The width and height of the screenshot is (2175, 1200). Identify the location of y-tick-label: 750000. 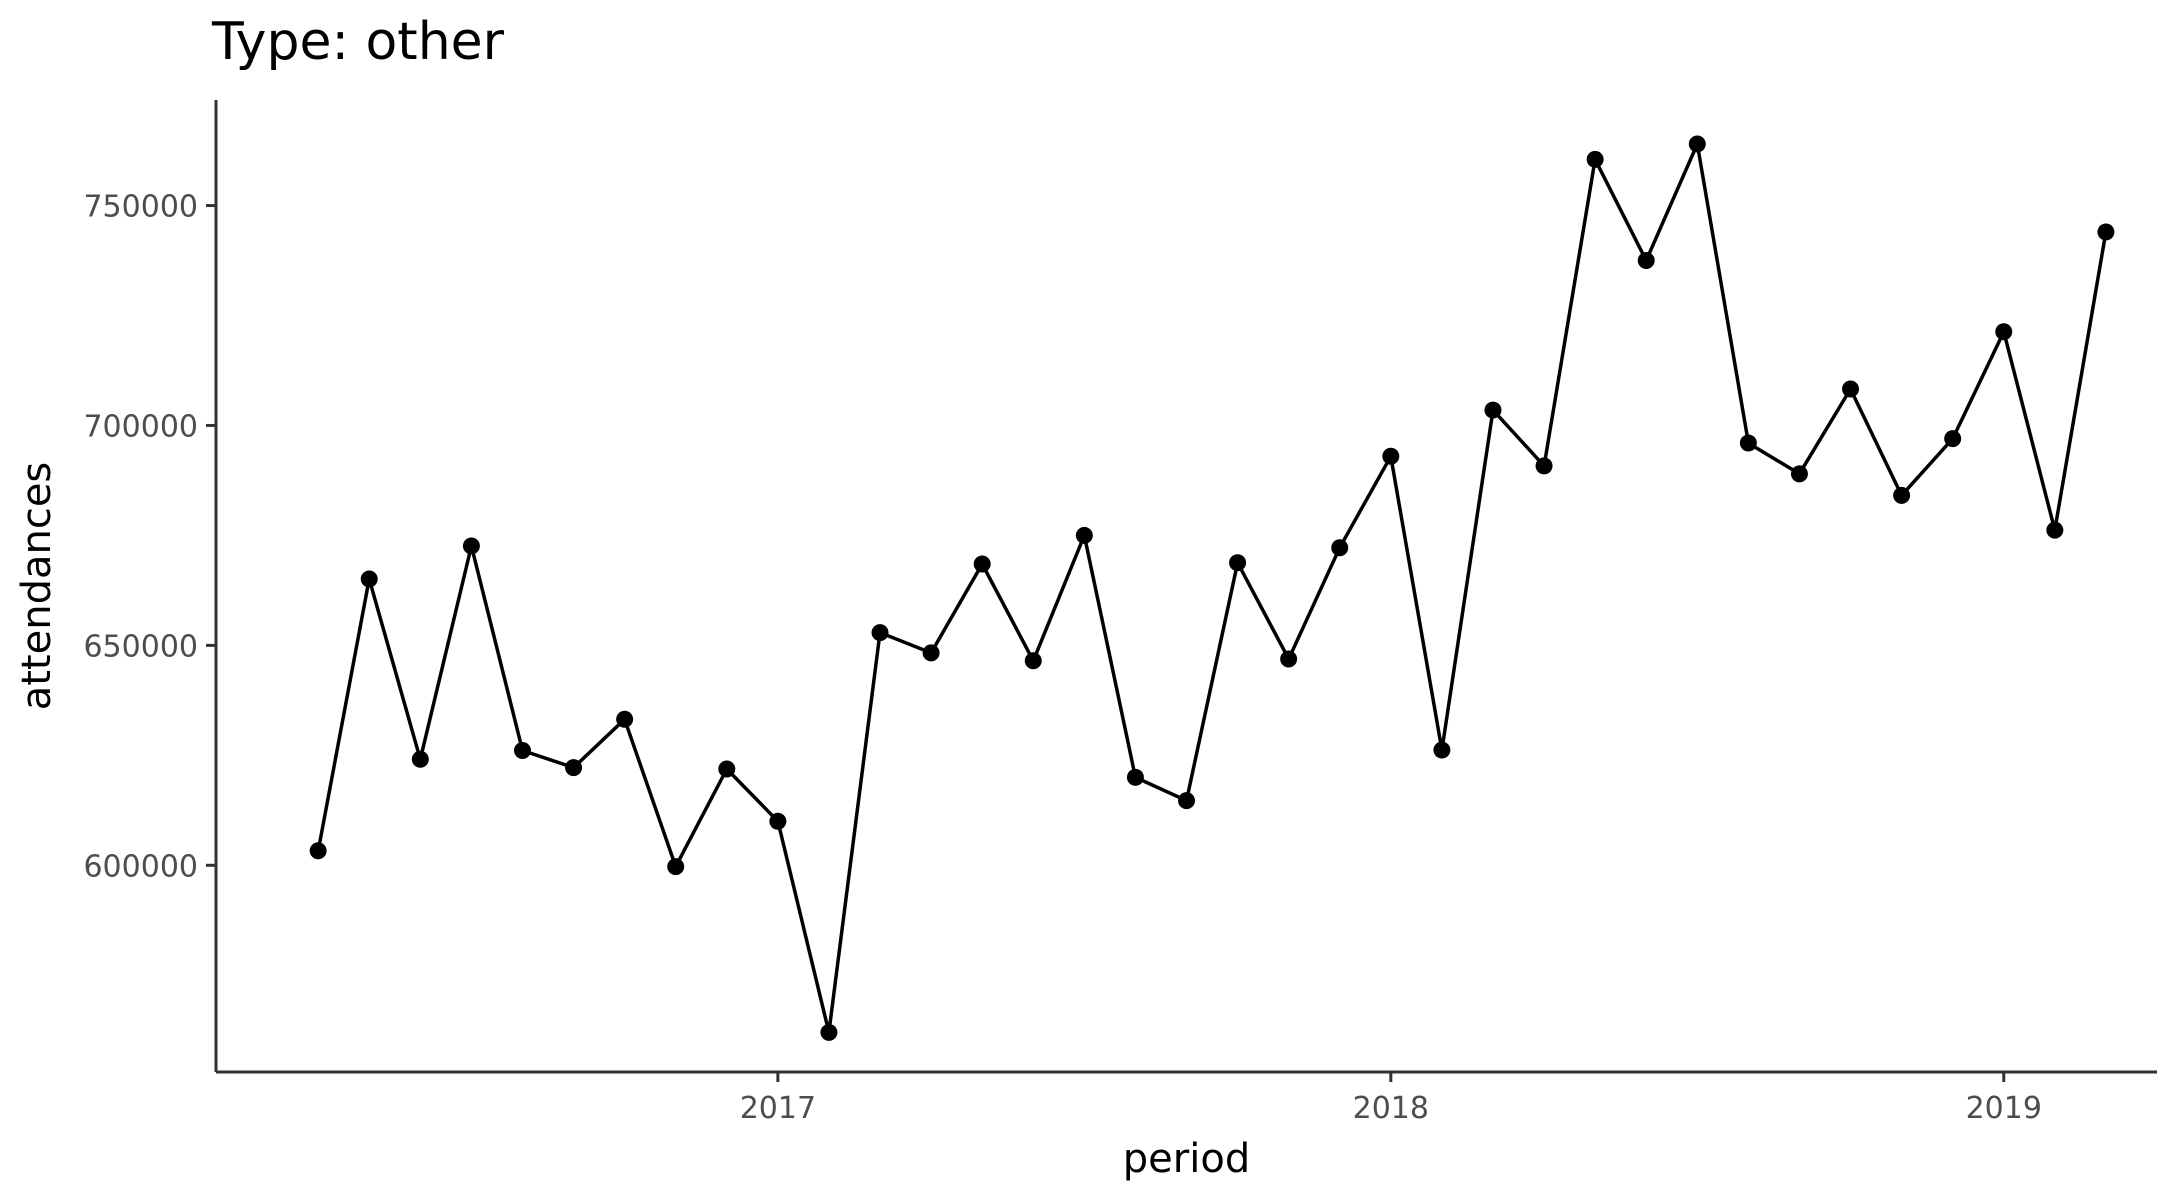
(140, 207).